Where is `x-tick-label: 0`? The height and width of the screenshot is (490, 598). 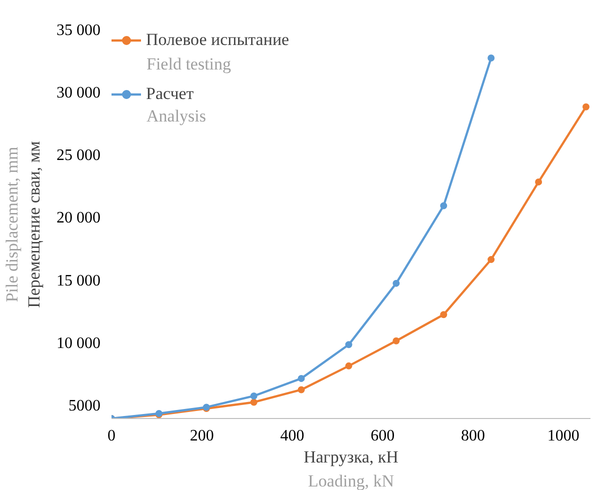 x-tick-label: 0 is located at coordinates (112, 436).